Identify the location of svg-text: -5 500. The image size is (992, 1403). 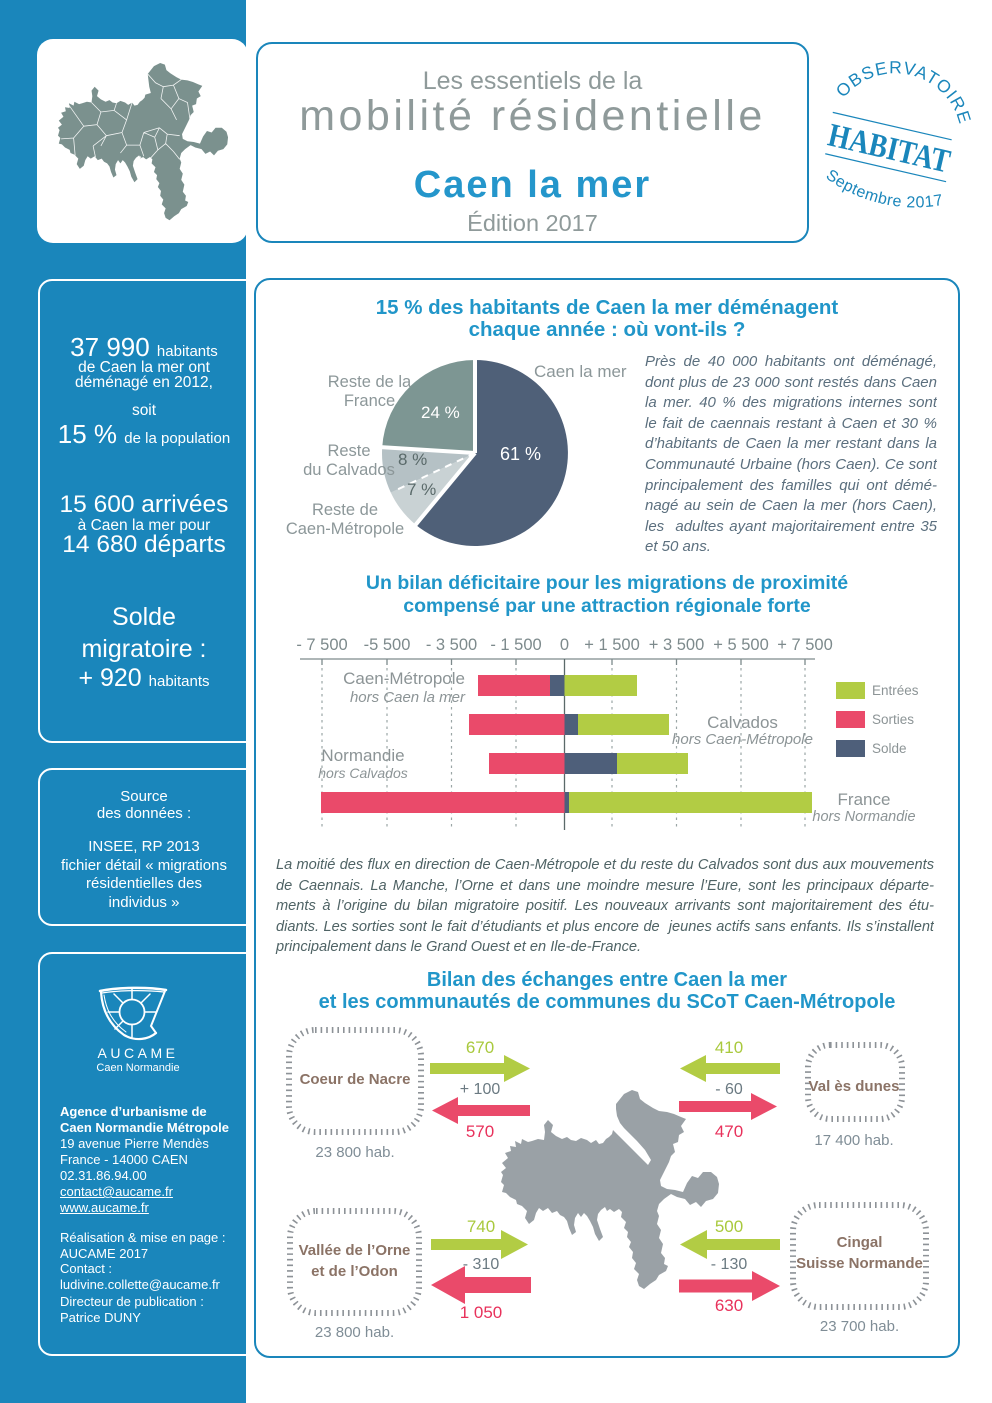
(387, 645).